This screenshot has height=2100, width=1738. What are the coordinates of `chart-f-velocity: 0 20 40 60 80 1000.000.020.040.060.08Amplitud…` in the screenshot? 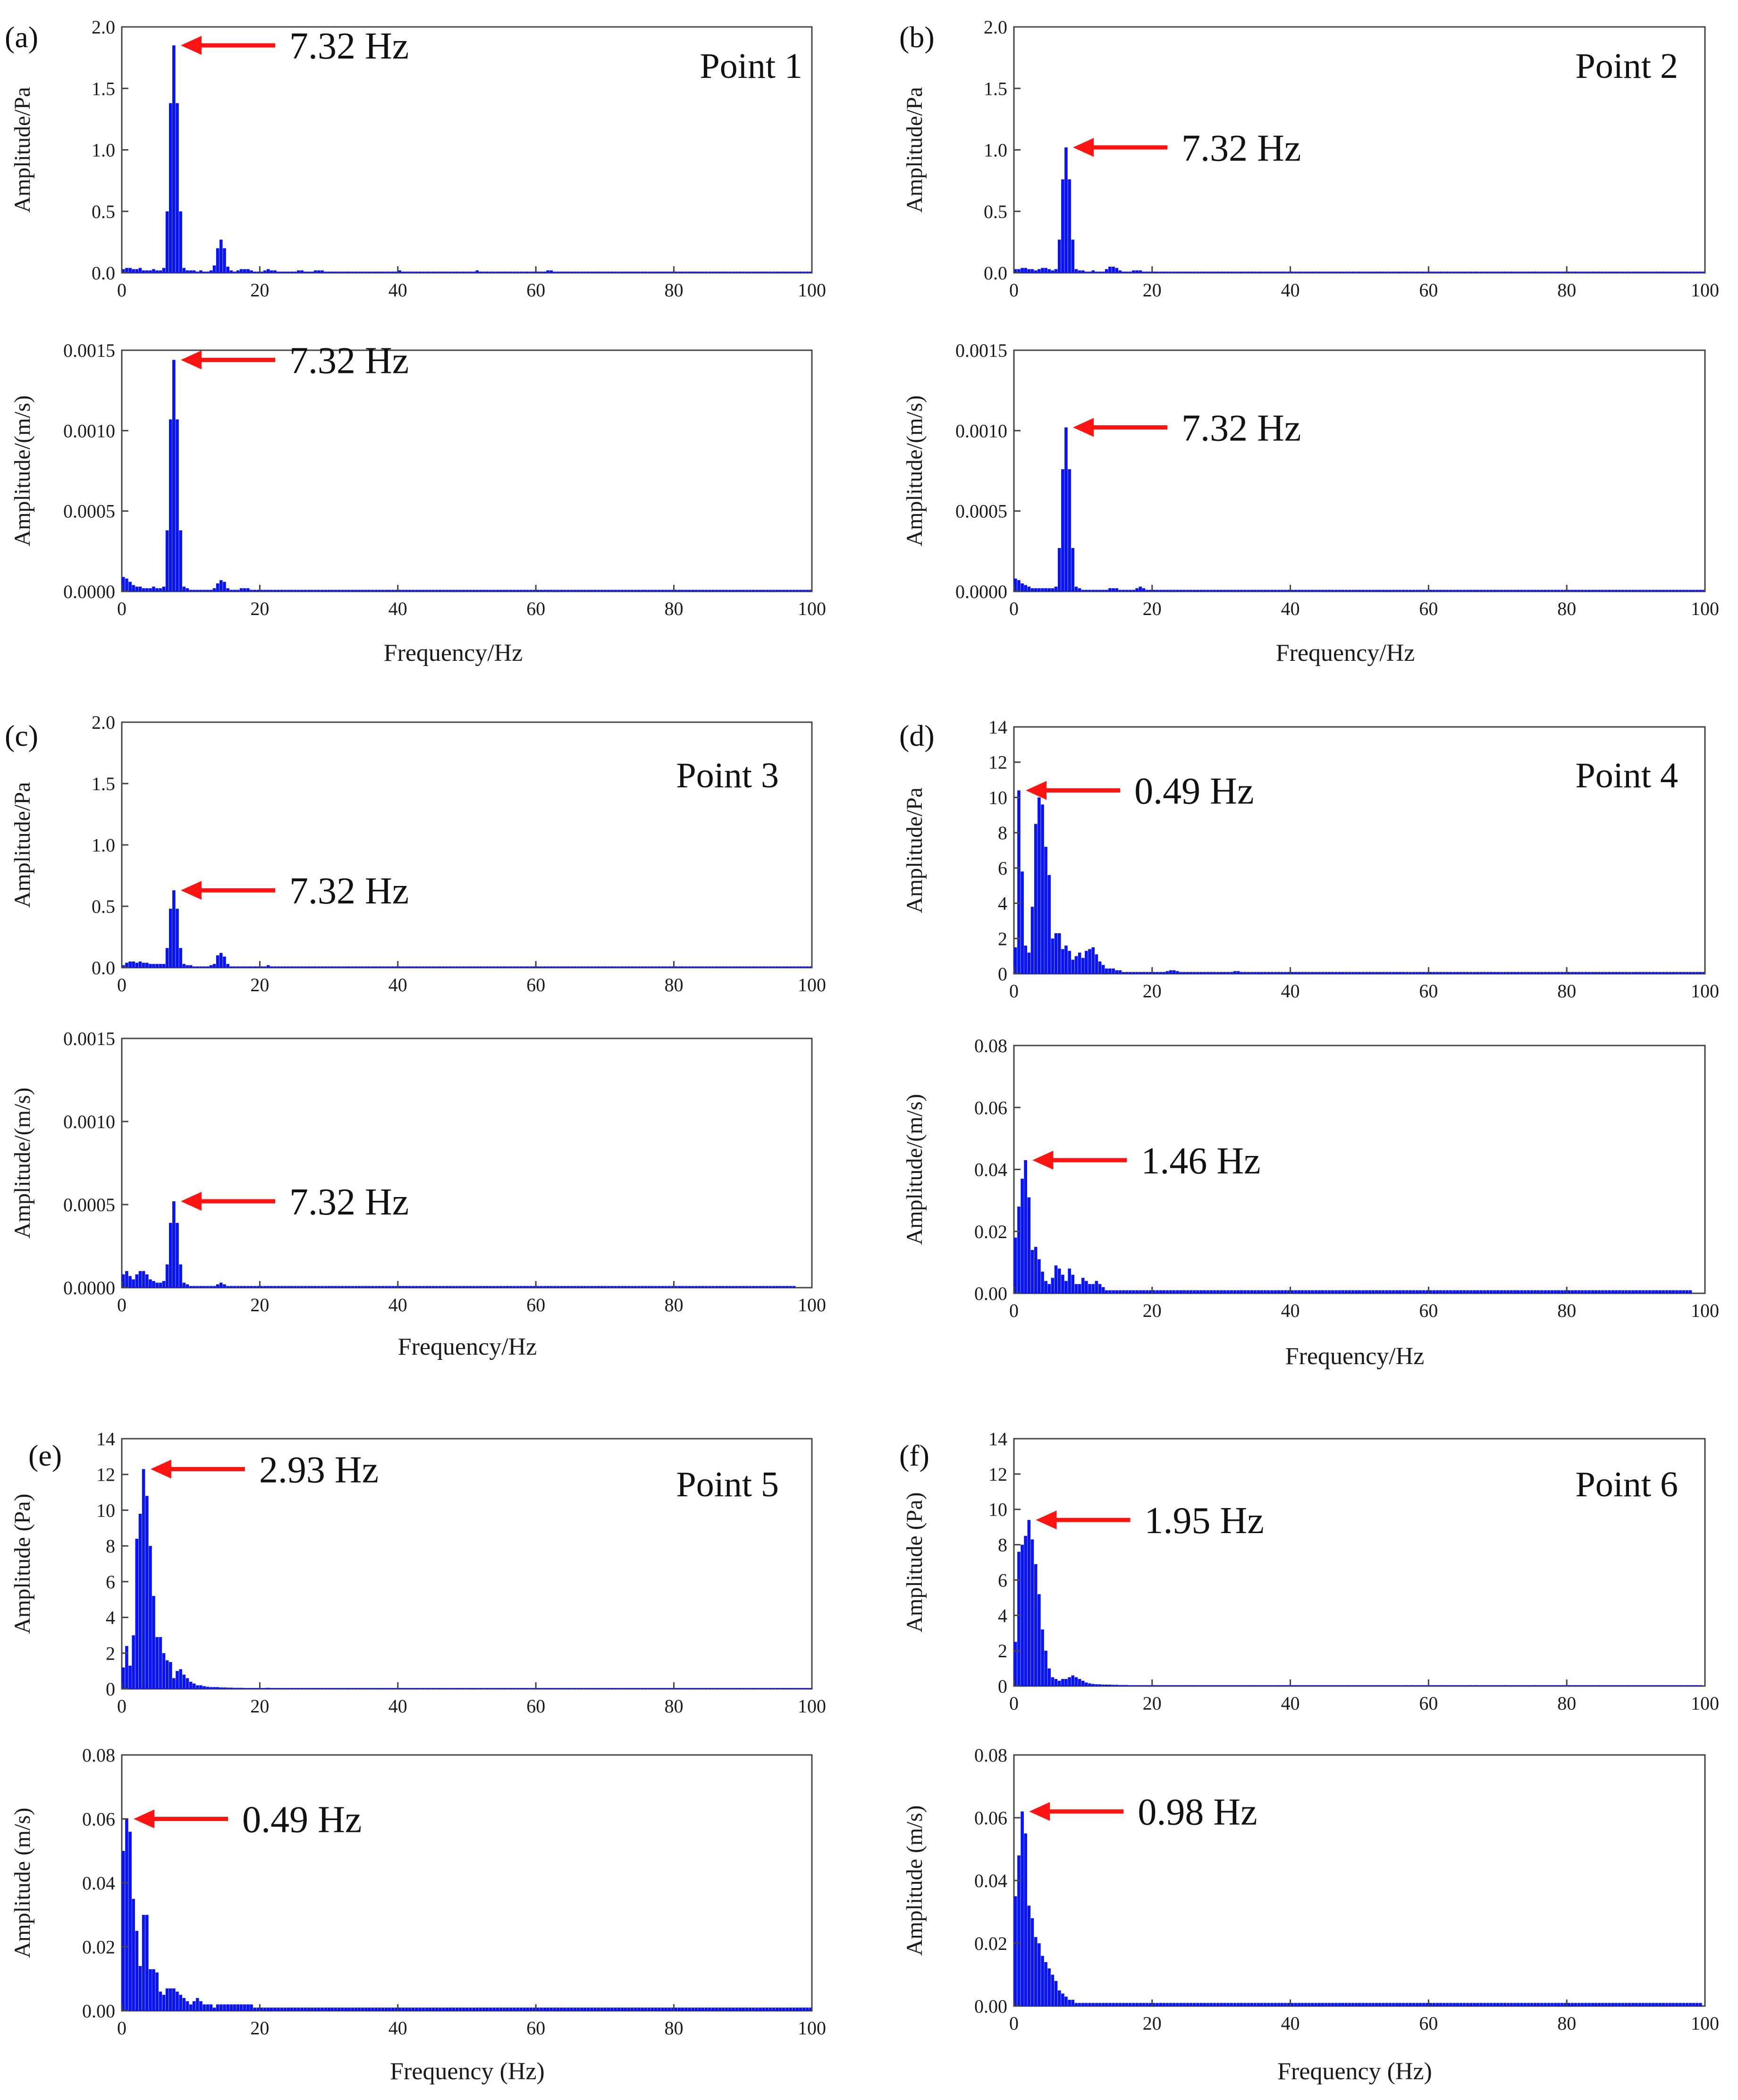 It's located at (1310, 1915).